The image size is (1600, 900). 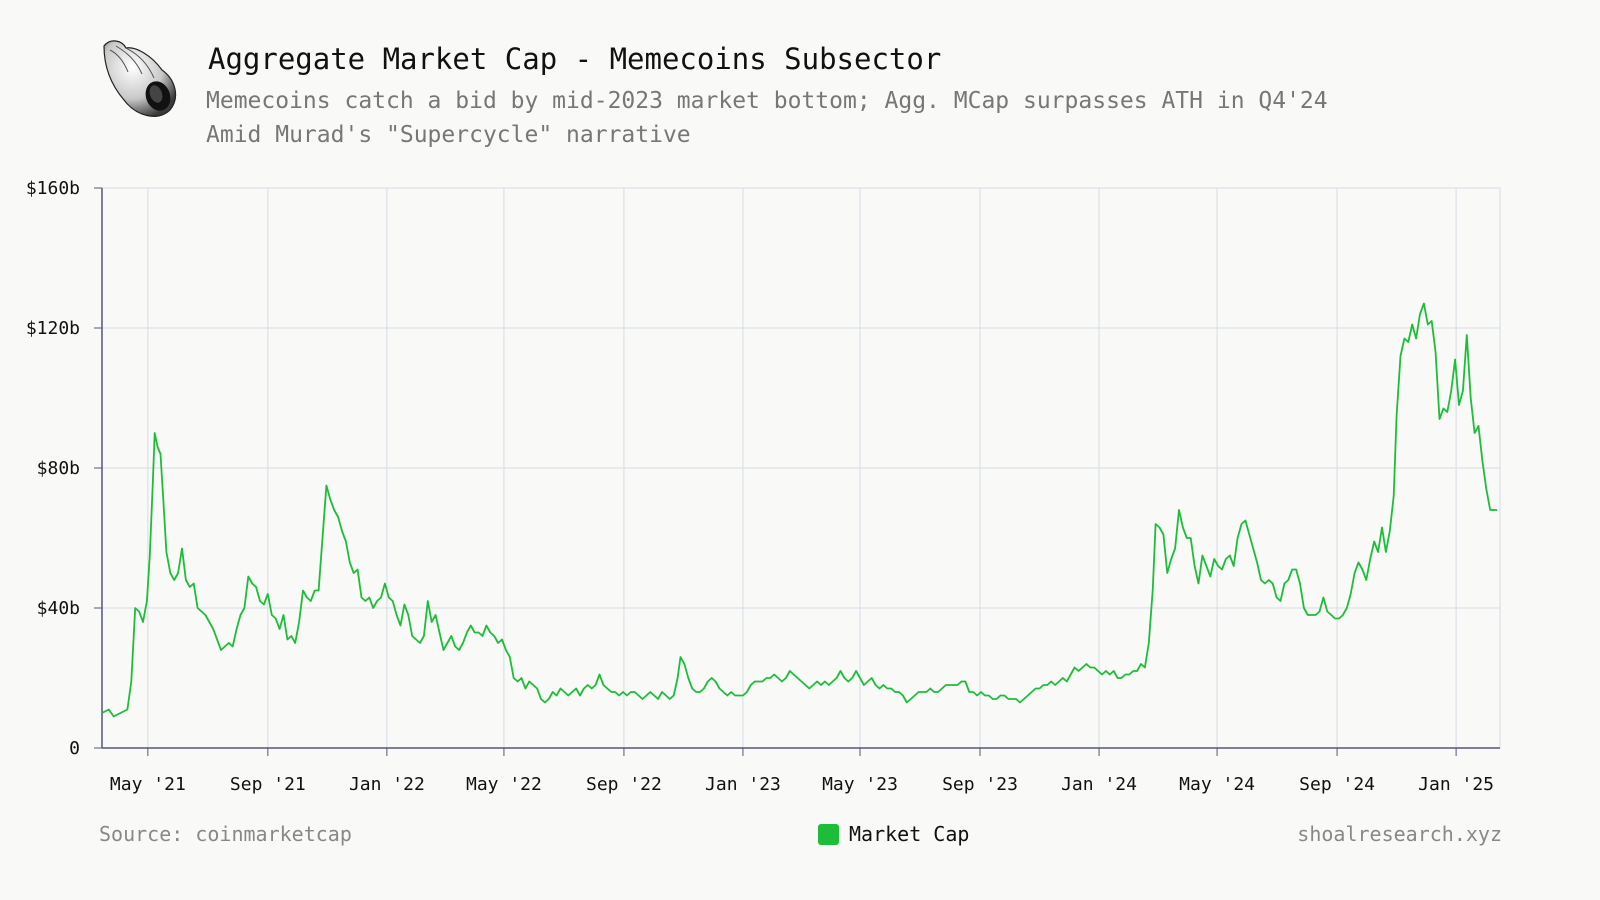 I want to click on source-note: Source: coinmarketcap, so click(x=225, y=834).